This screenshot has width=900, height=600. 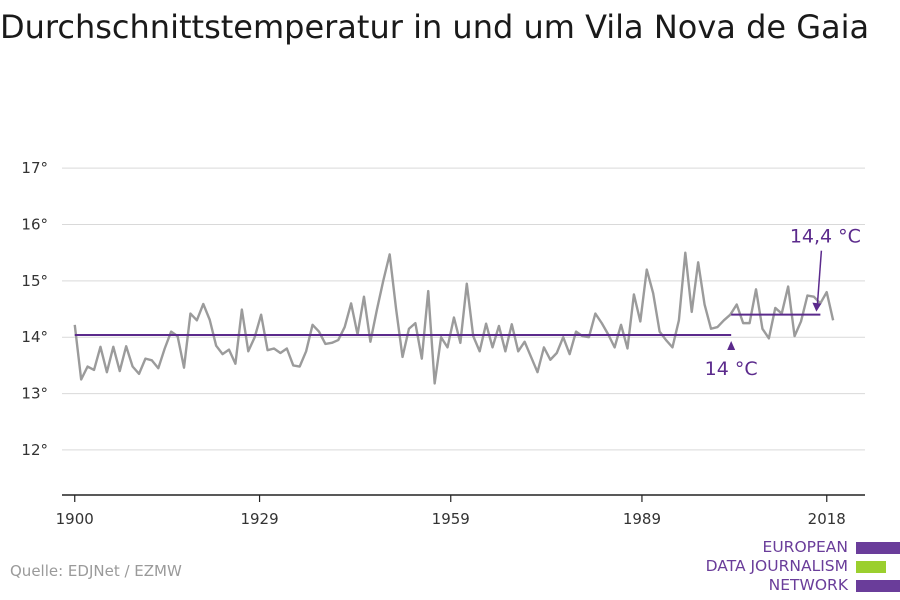 I want to click on y-tick-label: 16°, so click(x=34, y=225).